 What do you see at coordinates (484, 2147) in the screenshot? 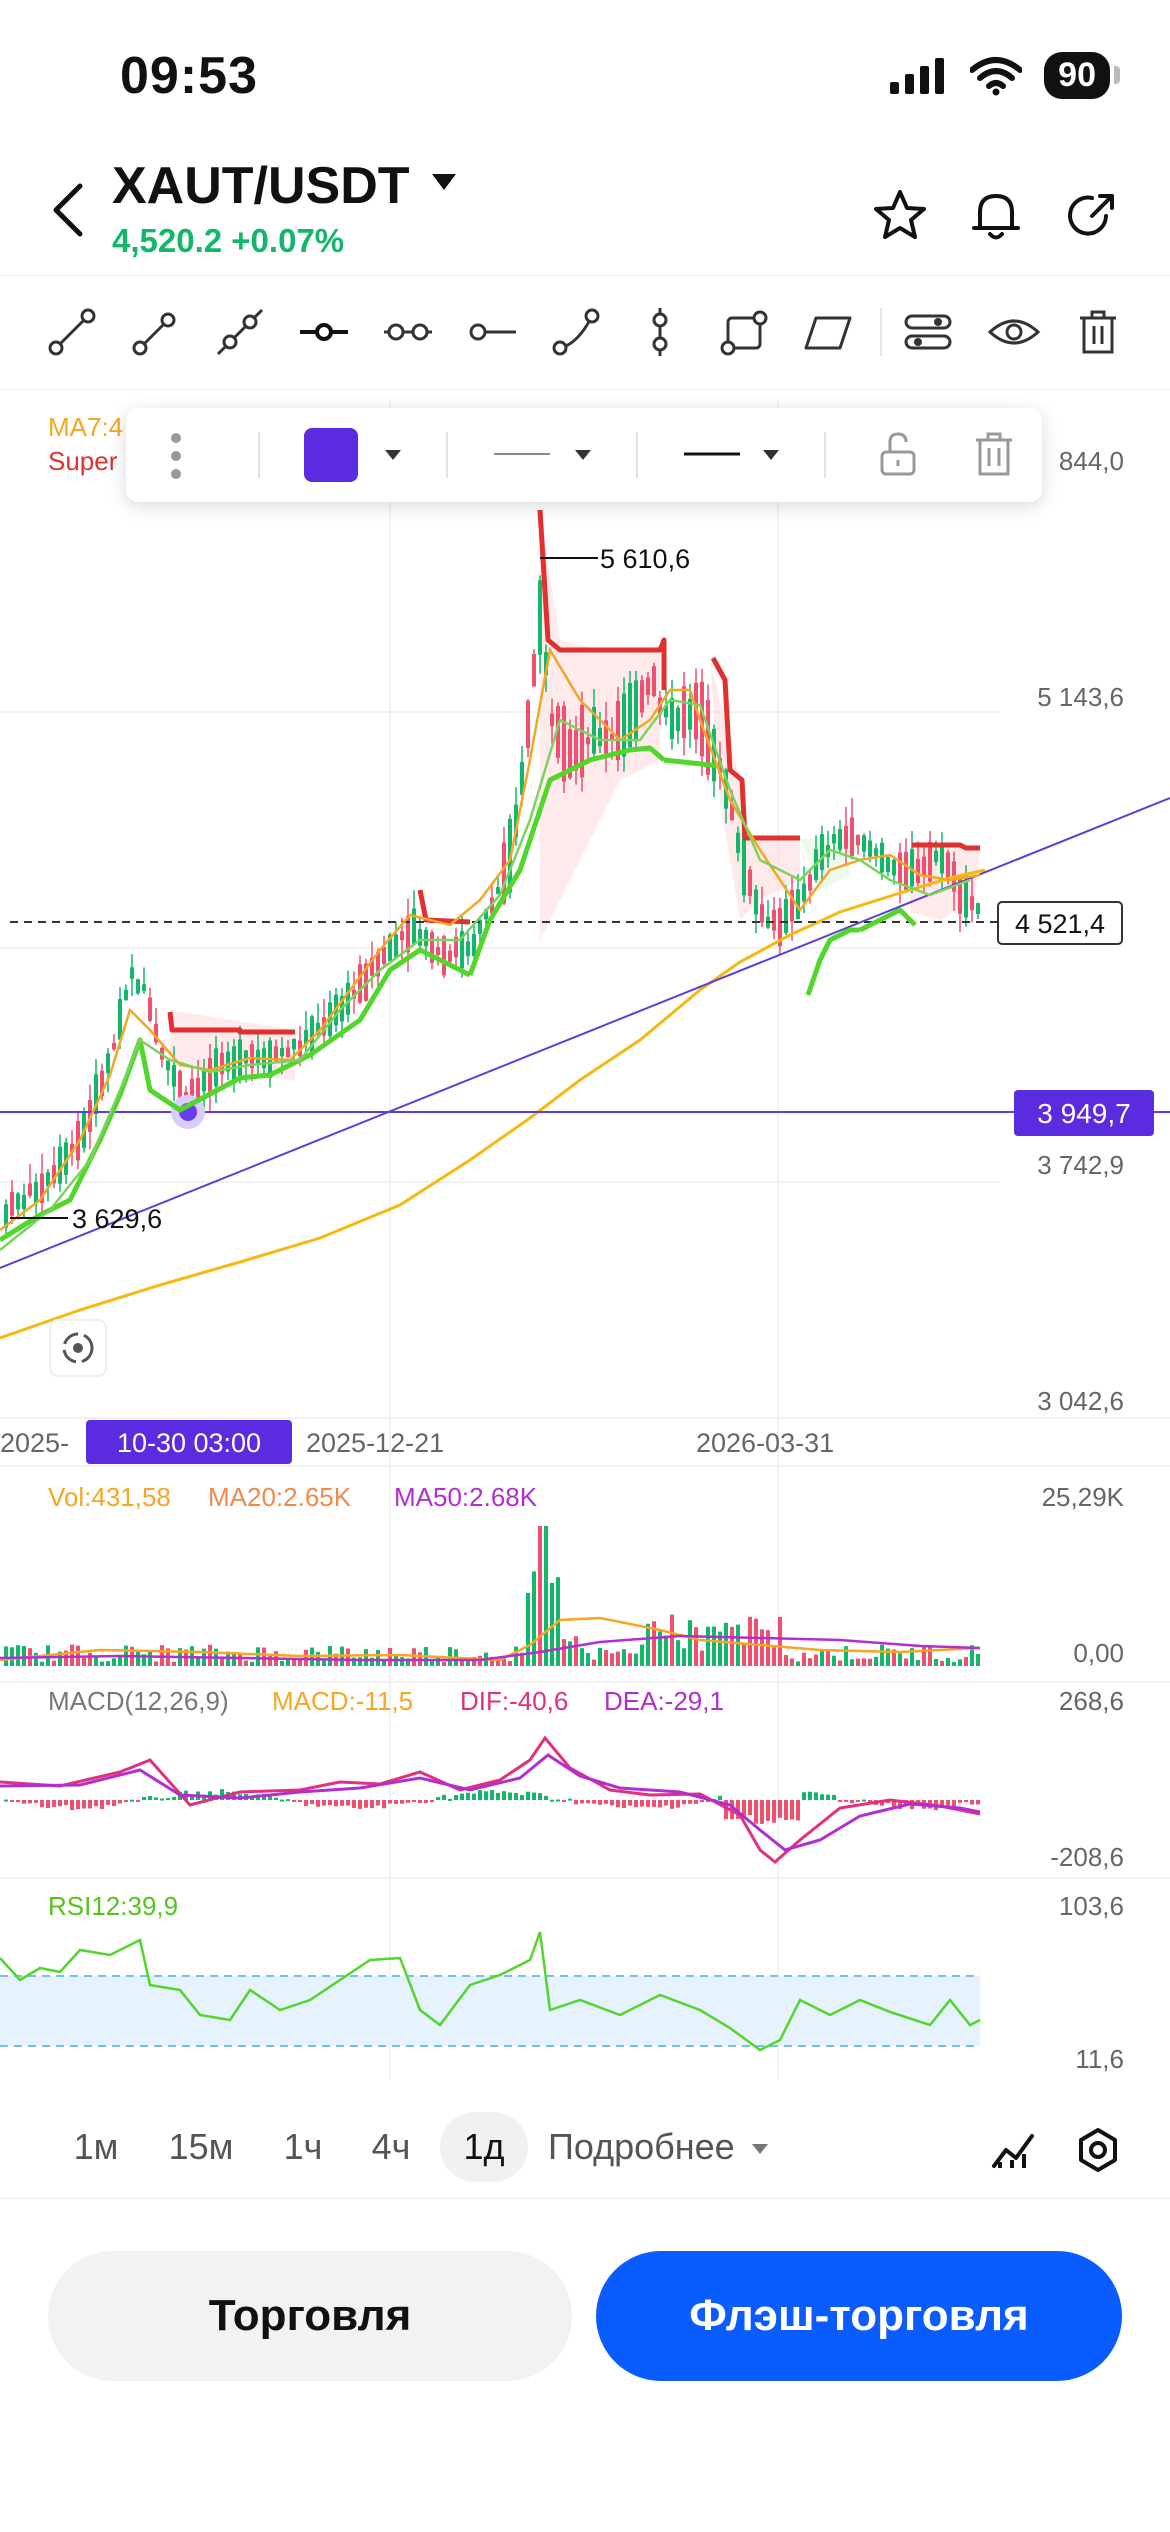
I see `timeframe-1d: 1д` at bounding box center [484, 2147].